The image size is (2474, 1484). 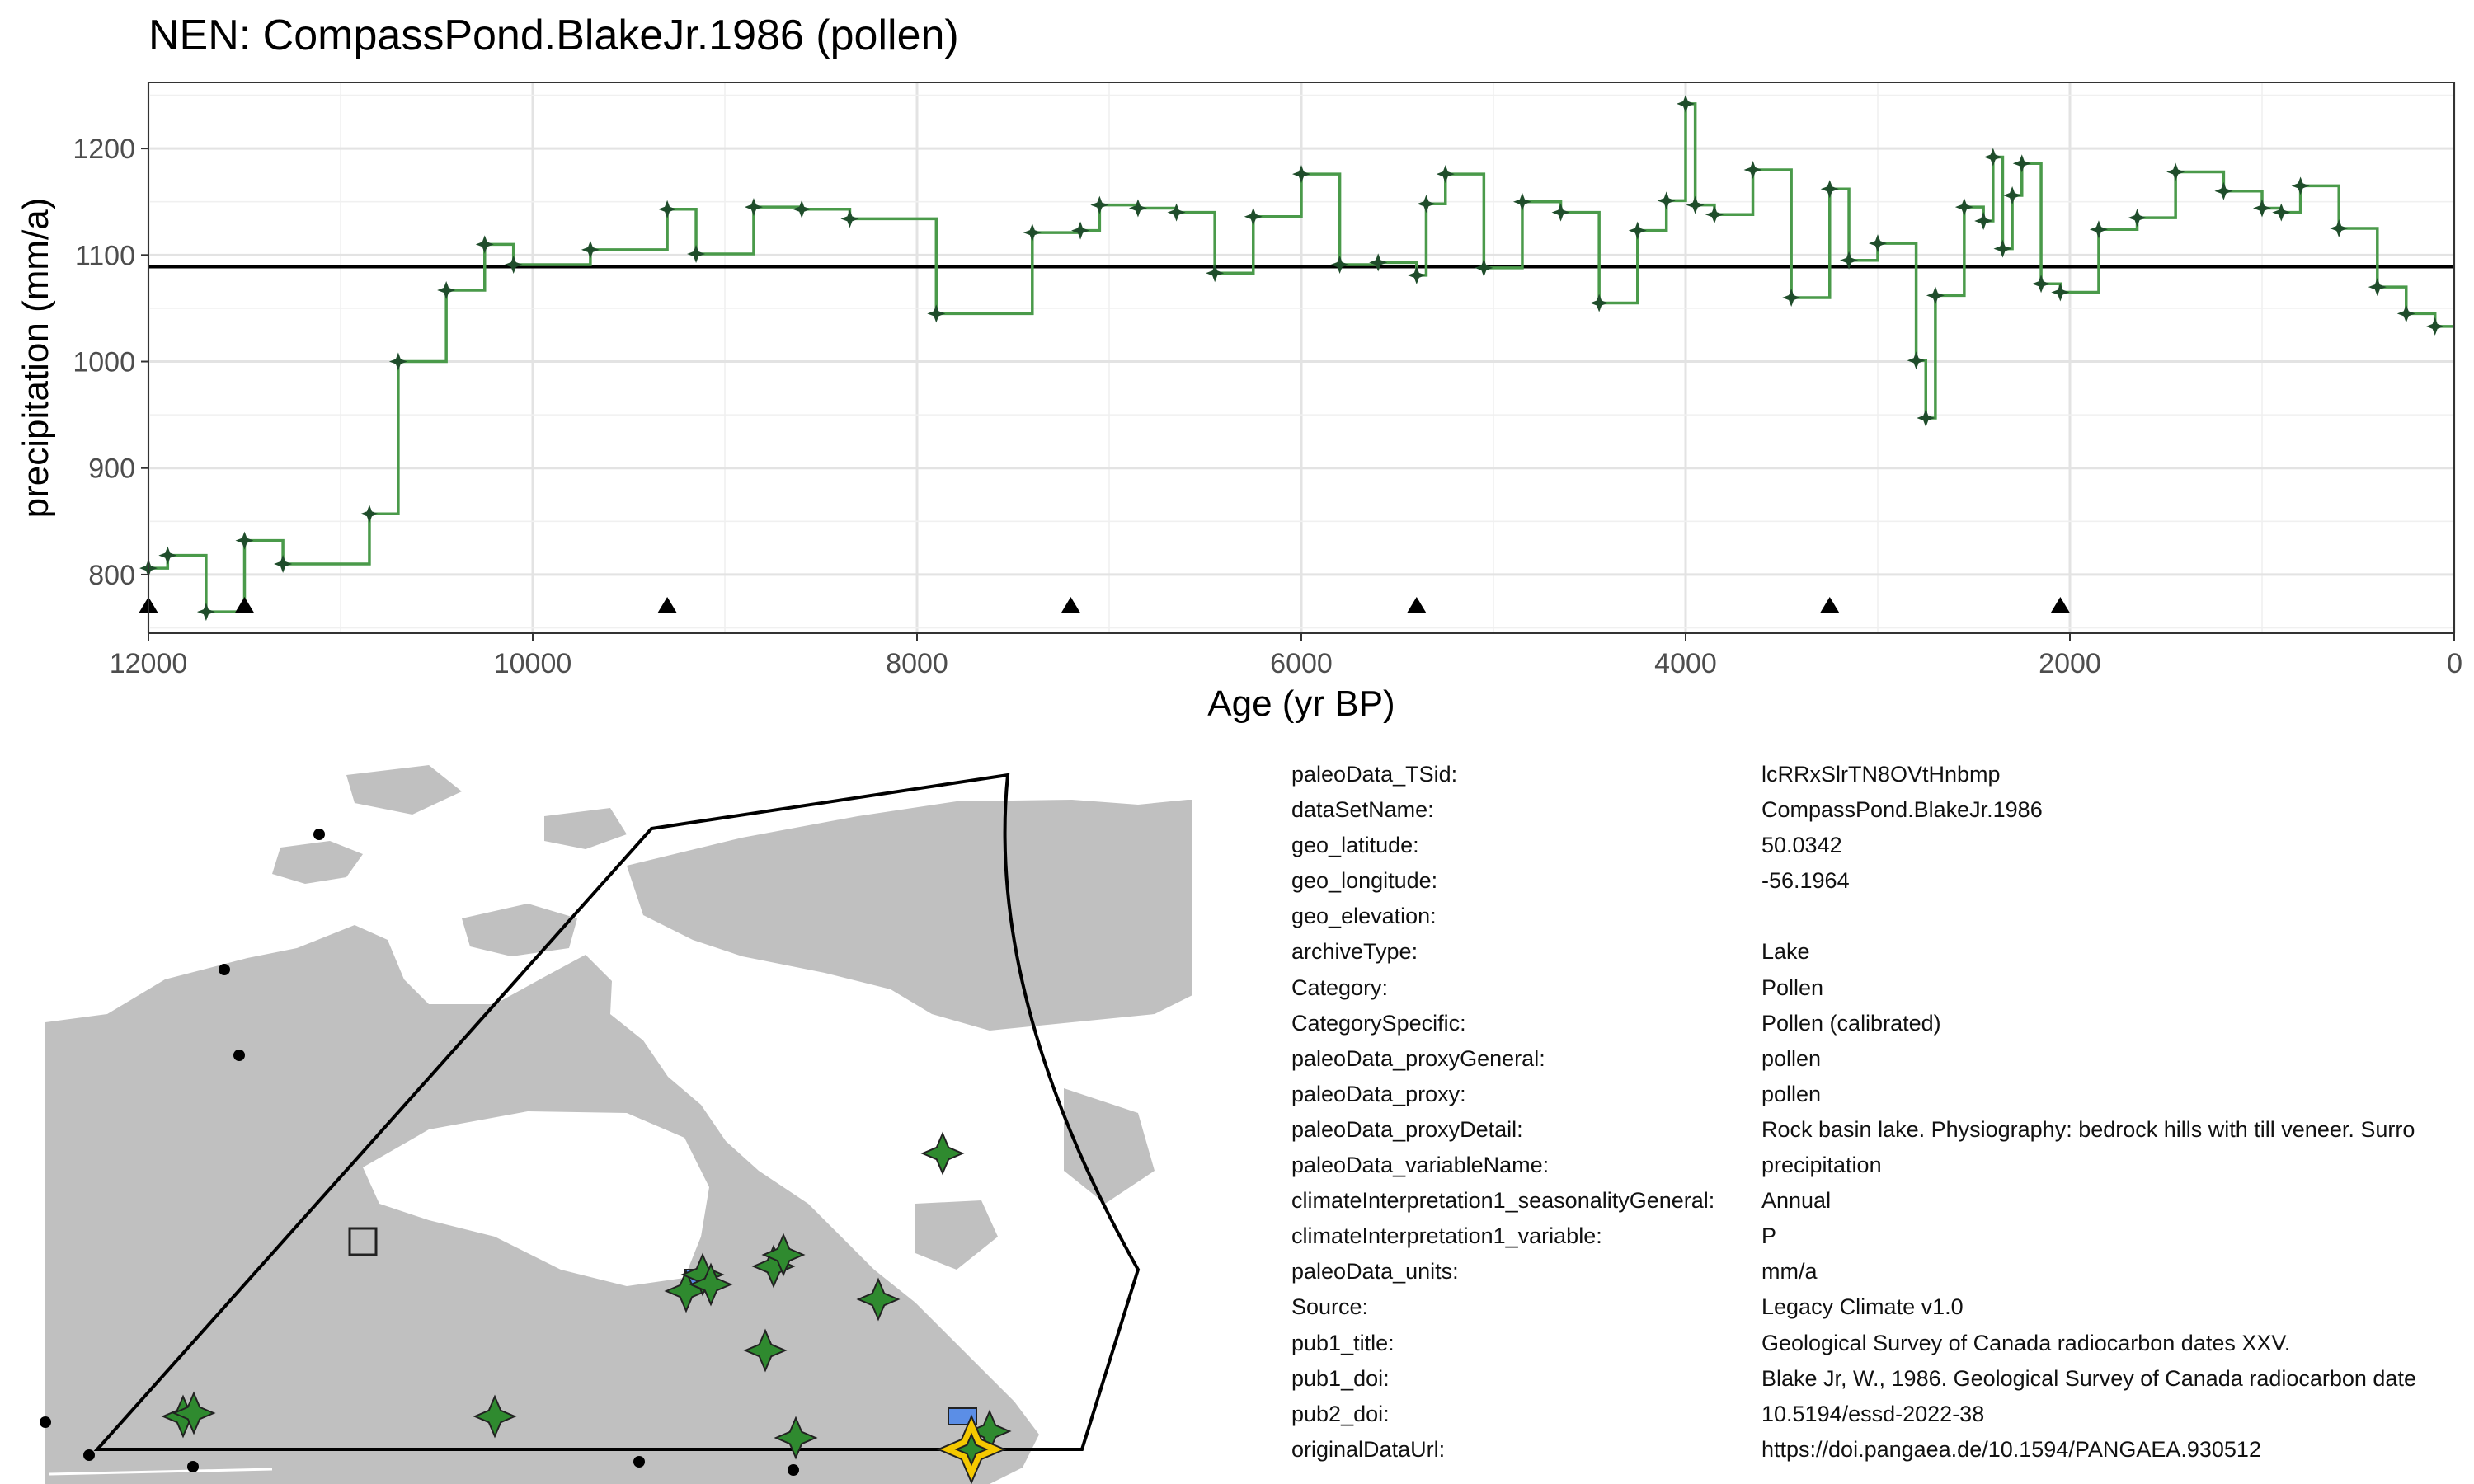 What do you see at coordinates (1862, 1307) in the screenshot?
I see `metadata-value: Legacy Climate v1.0` at bounding box center [1862, 1307].